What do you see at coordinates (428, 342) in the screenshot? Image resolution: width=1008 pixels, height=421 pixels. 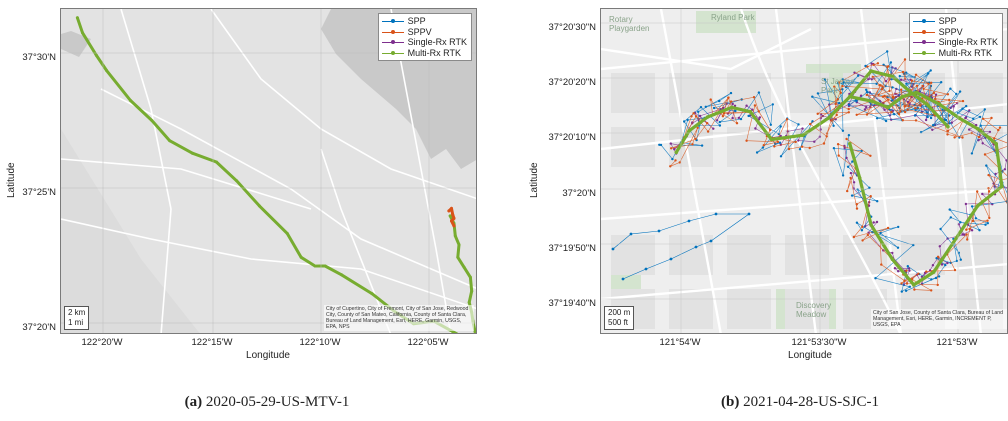 I see `x-tick-label: 122°05'W` at bounding box center [428, 342].